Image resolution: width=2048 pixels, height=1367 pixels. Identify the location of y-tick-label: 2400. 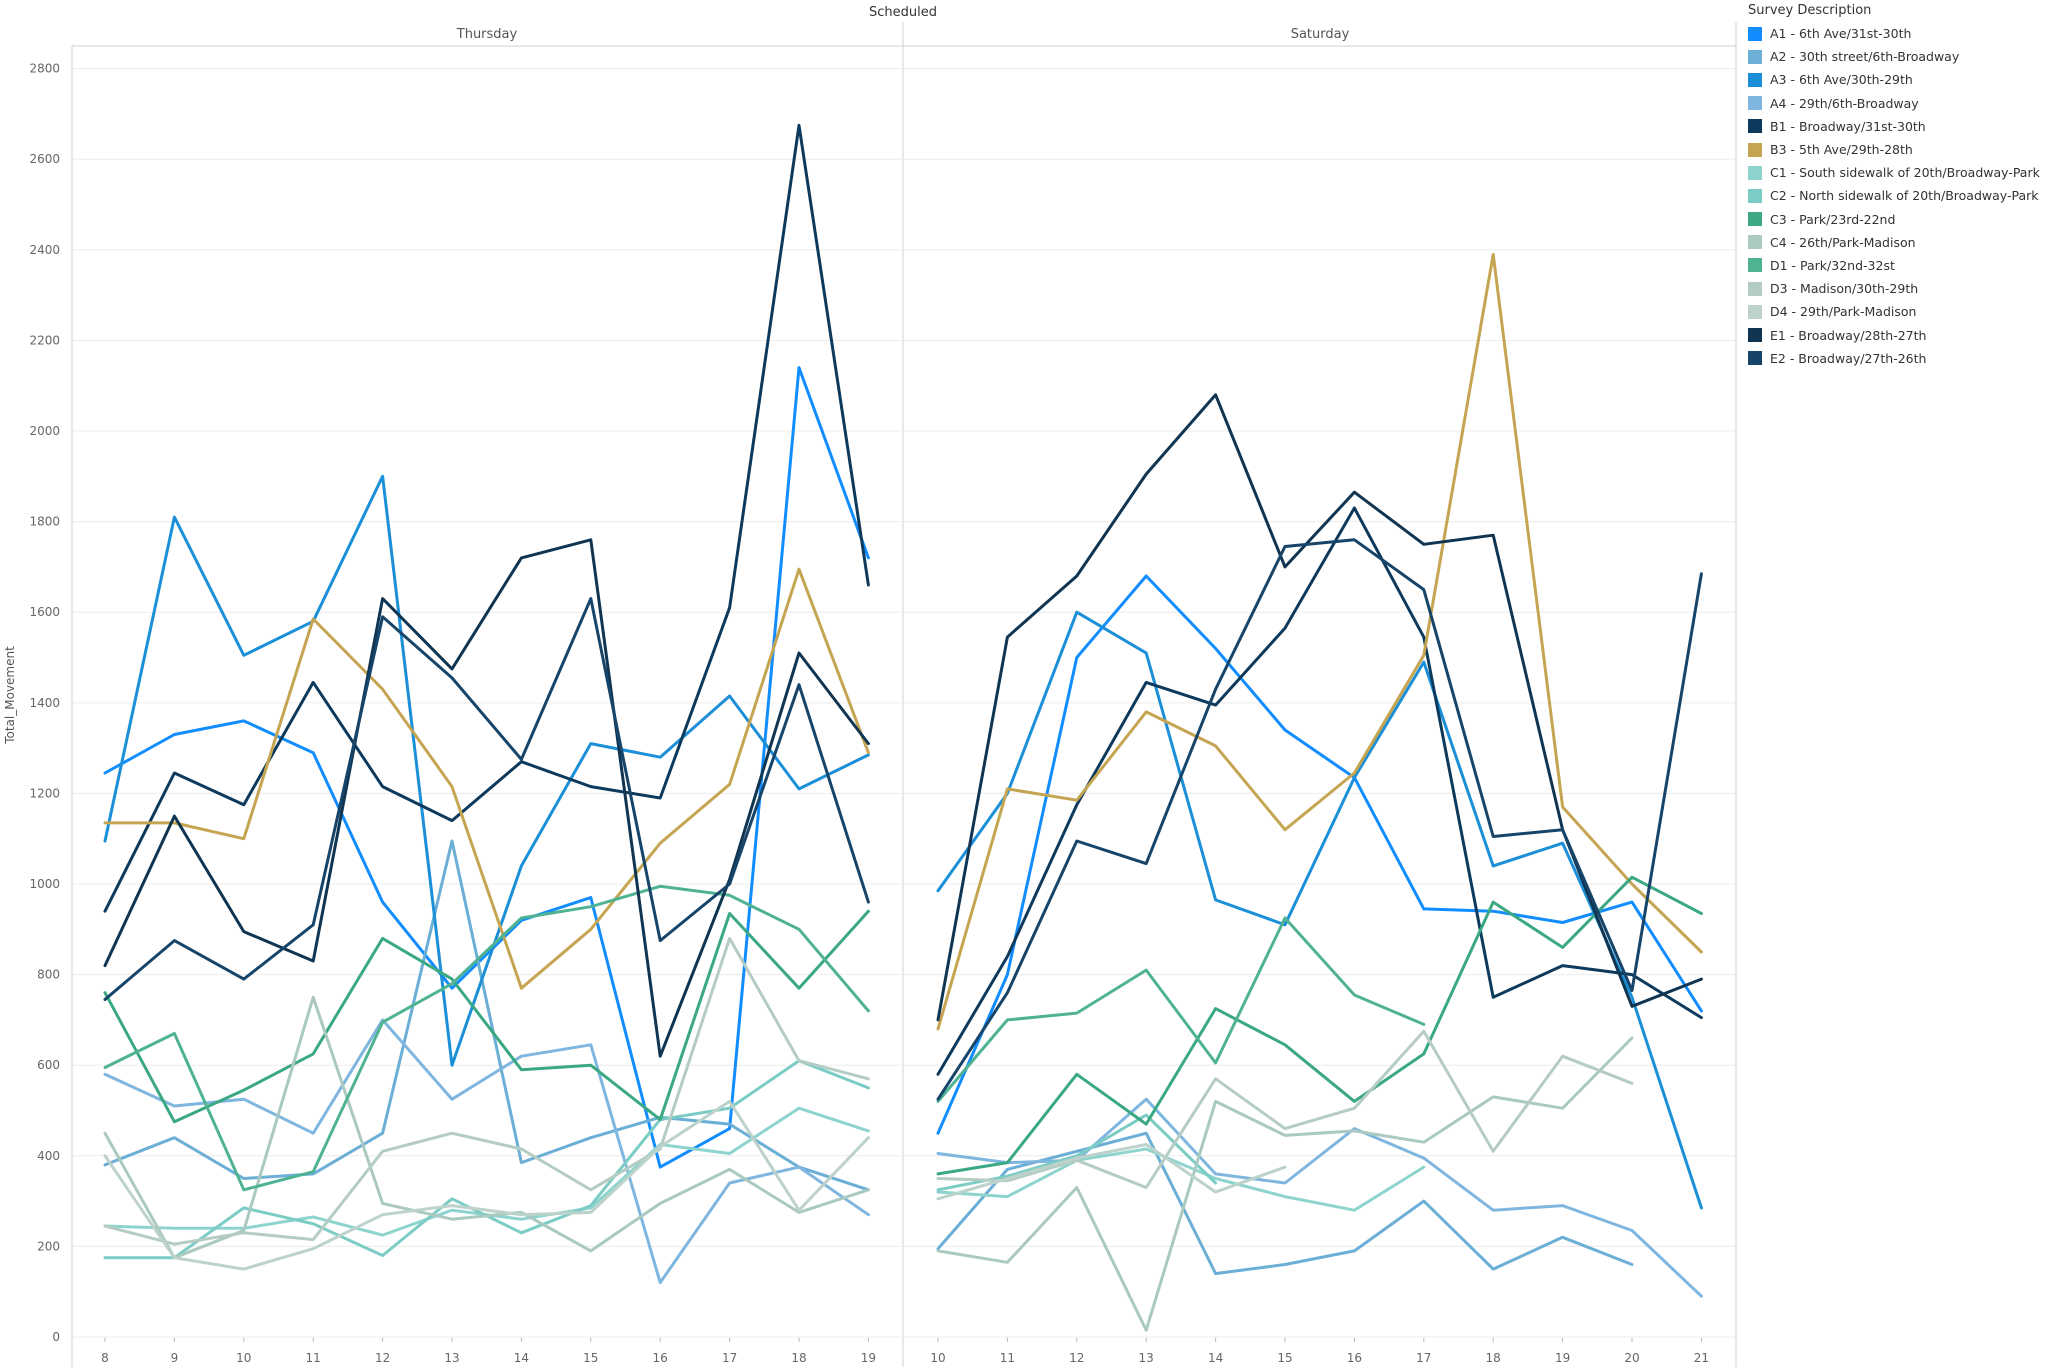
(44, 250).